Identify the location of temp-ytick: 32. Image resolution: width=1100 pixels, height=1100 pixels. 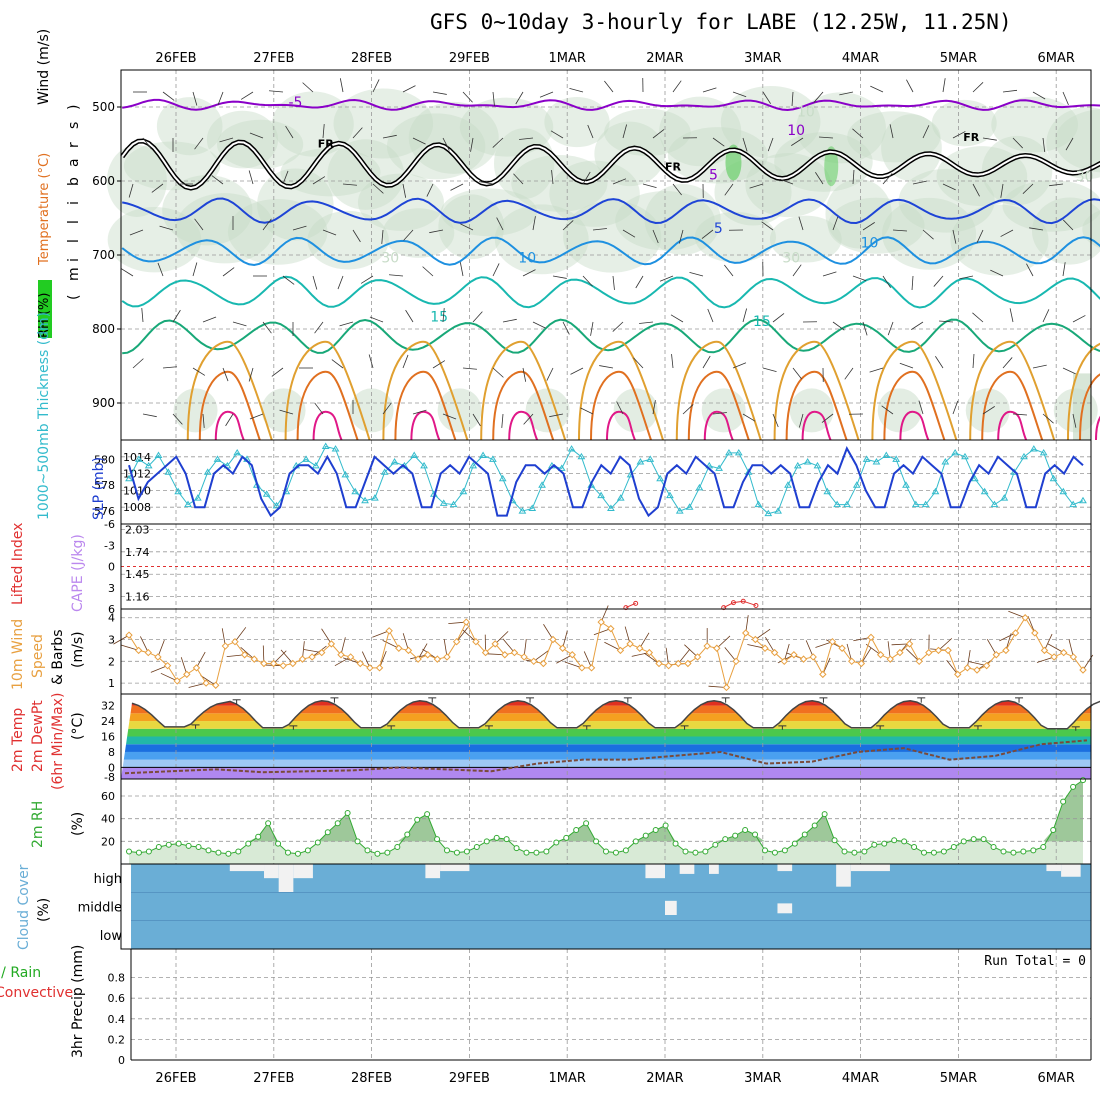
(108, 706).